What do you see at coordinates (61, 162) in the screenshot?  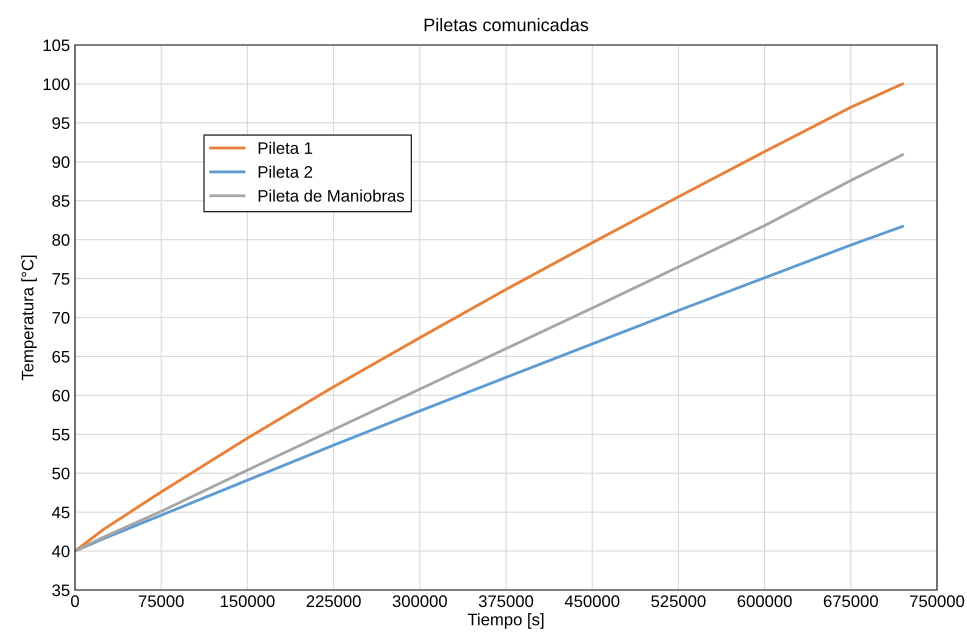 I see `y-tick-label: 90` at bounding box center [61, 162].